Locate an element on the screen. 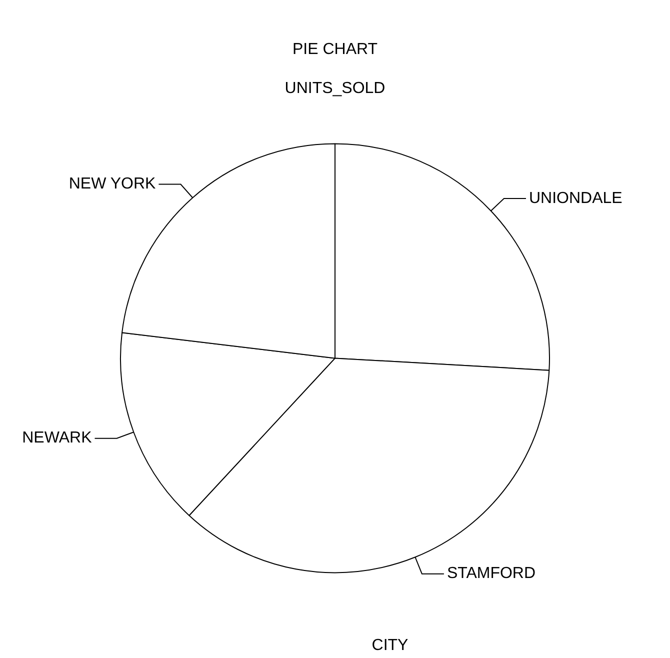 This screenshot has height=658, width=670. slice-label: NEWARK is located at coordinates (57, 438).